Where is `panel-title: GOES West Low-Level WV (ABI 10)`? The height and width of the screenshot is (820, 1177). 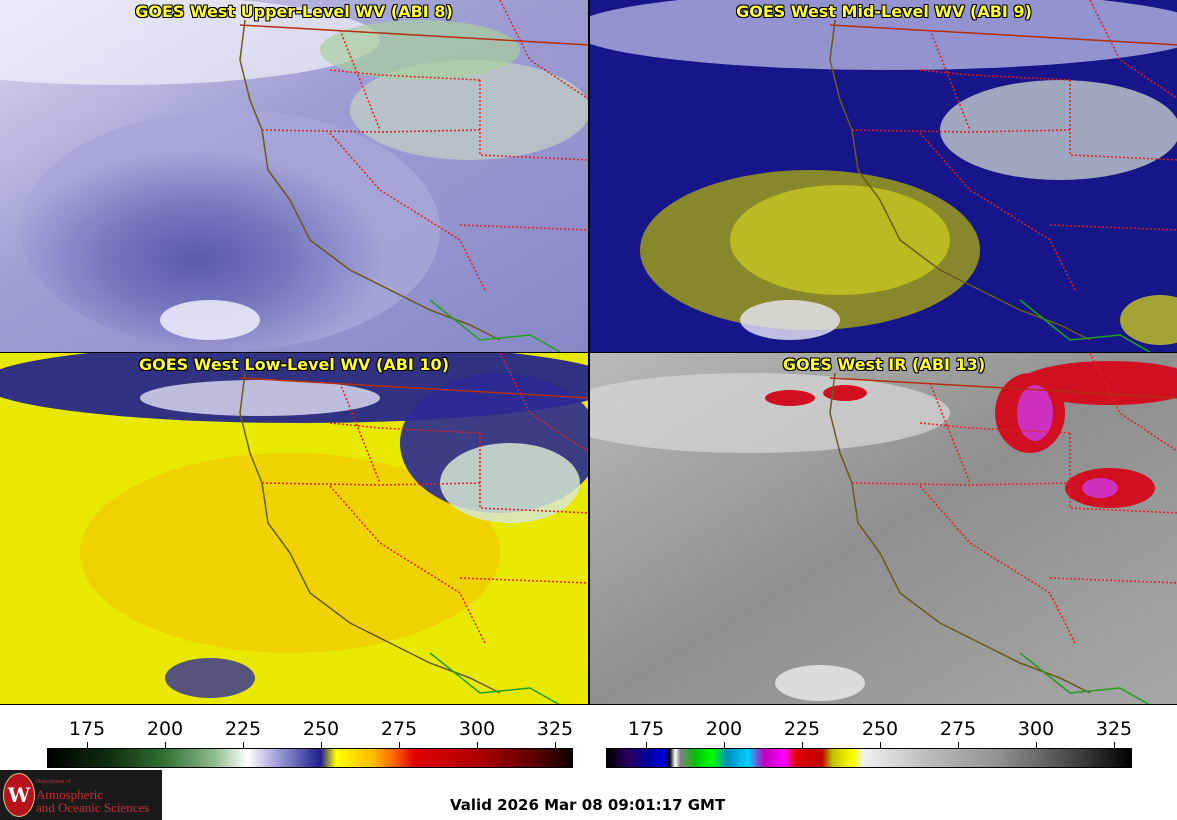 panel-title: GOES West Low-Level WV (ABI 10) is located at coordinates (293, 364).